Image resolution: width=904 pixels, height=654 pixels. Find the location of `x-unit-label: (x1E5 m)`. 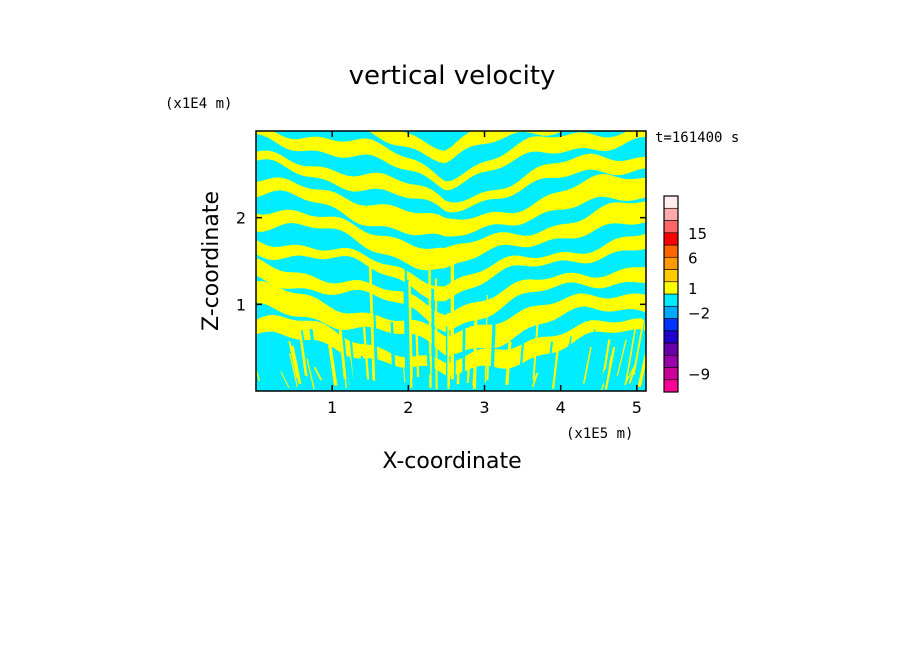

x-unit-label: (x1E5 m) is located at coordinates (599, 434).